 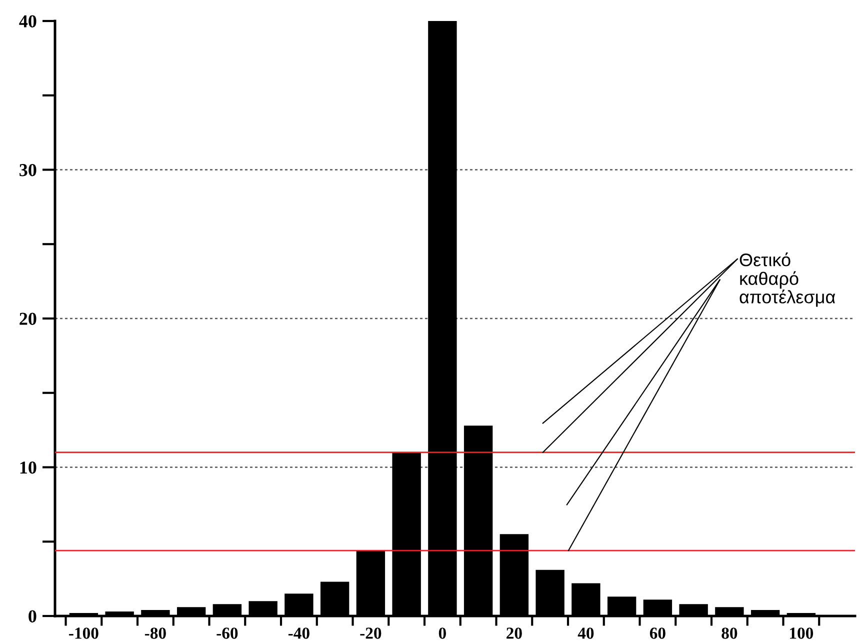 What do you see at coordinates (299, 633) in the screenshot?
I see `x-tick-label: -40` at bounding box center [299, 633].